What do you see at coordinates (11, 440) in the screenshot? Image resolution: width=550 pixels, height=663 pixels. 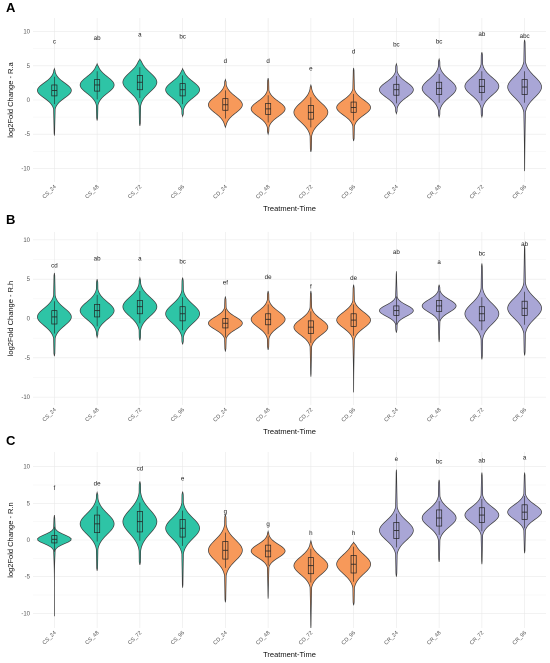 I see `panel-letter: C` at bounding box center [11, 440].